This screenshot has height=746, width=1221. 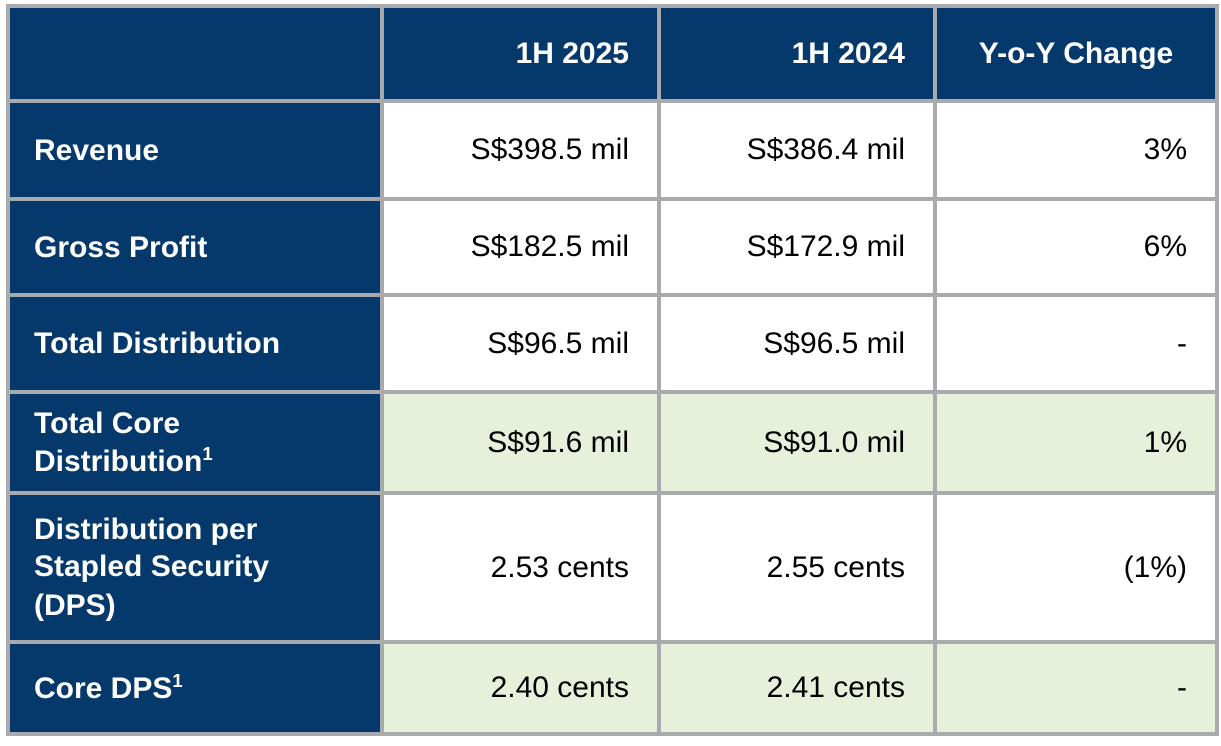 I want to click on cell-core-dps-1h2025: 2.40 cents, so click(x=520, y=688).